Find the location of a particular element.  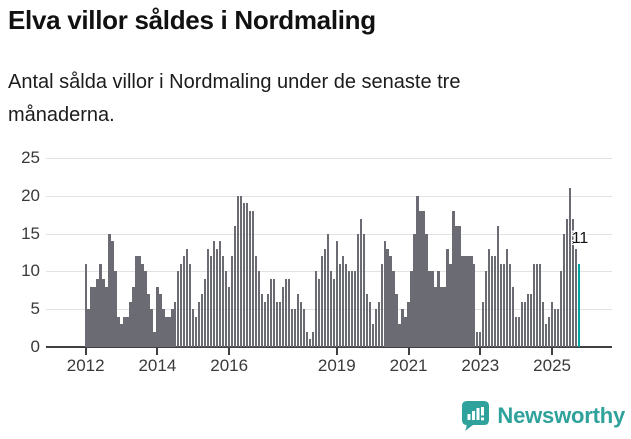

x-tick-label: 2016 is located at coordinates (229, 365).